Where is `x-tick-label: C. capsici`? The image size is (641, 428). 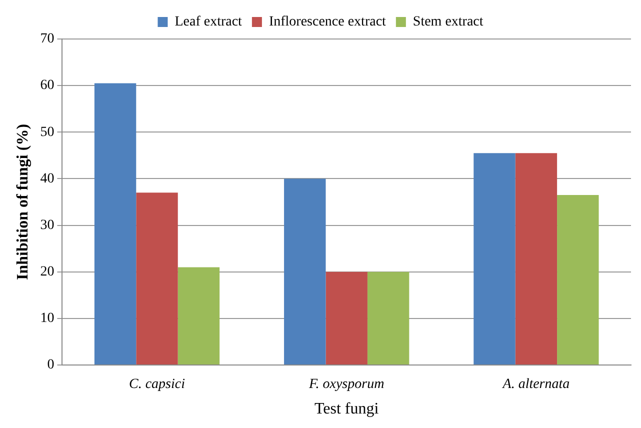 x-tick-label: C. capsici is located at coordinates (157, 384).